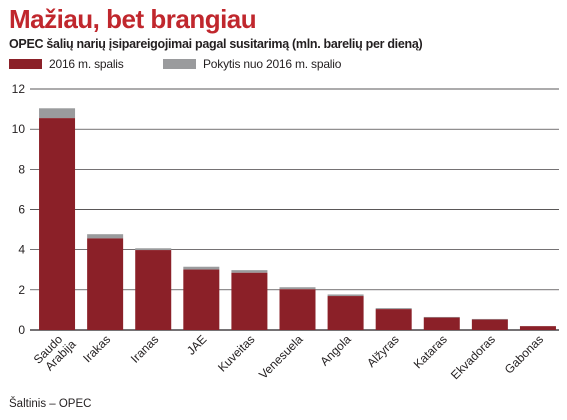 The height and width of the screenshot is (420, 567). I want to click on y-tick-label: 4, so click(21, 250).